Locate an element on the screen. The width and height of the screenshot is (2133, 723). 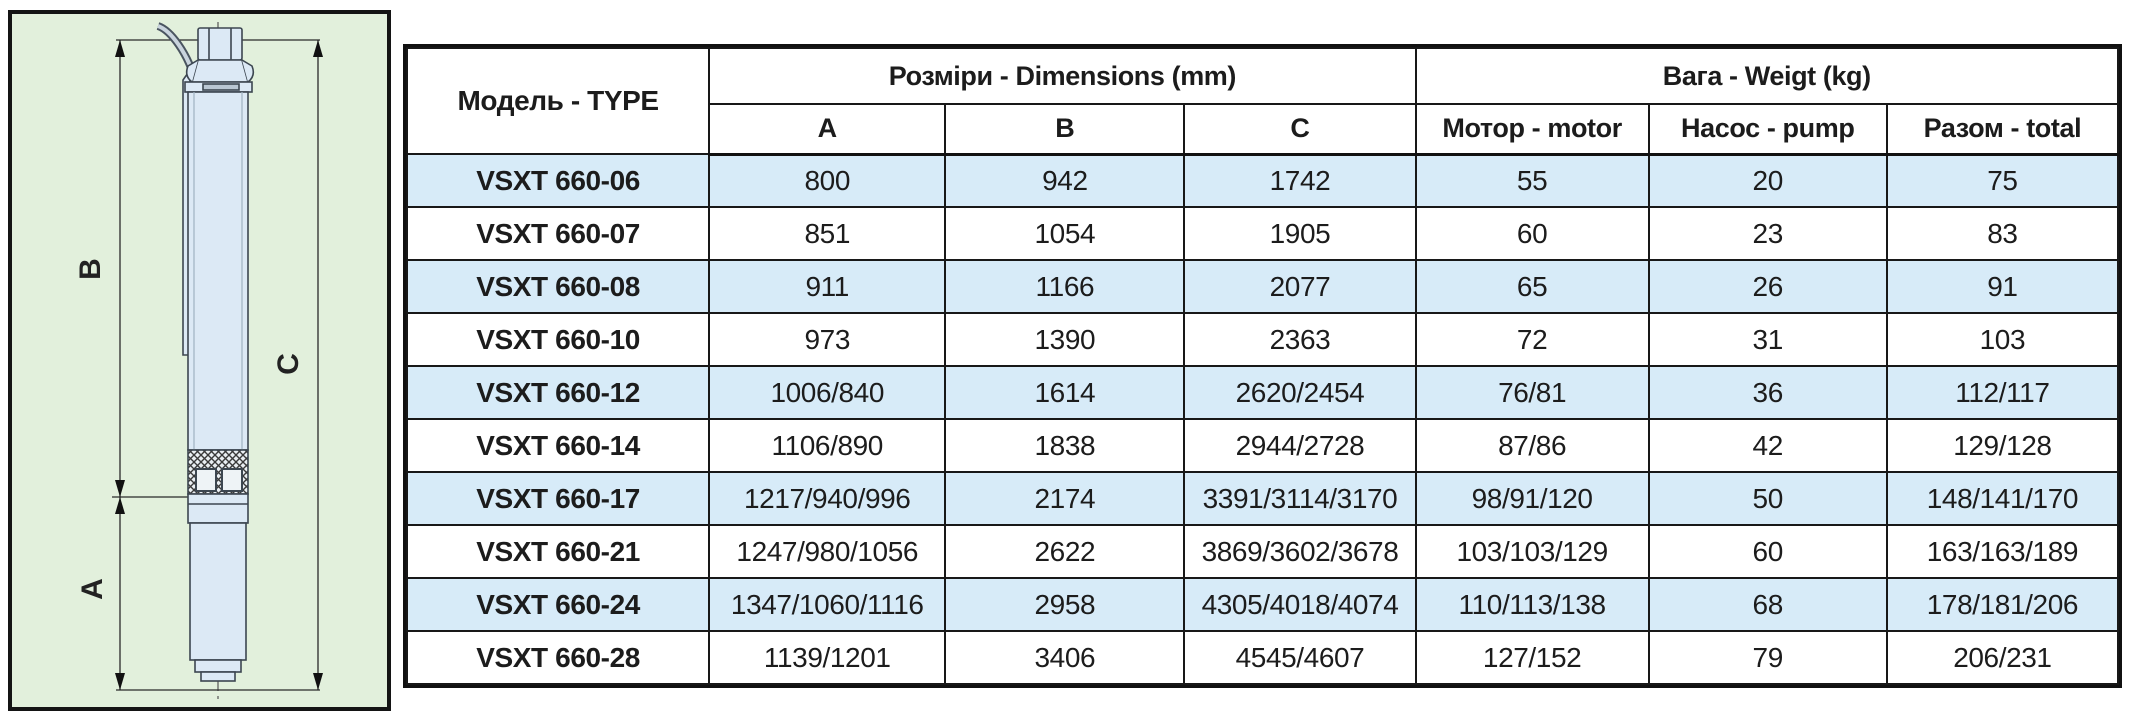
cell-pump: 31 is located at coordinates (1767, 339).